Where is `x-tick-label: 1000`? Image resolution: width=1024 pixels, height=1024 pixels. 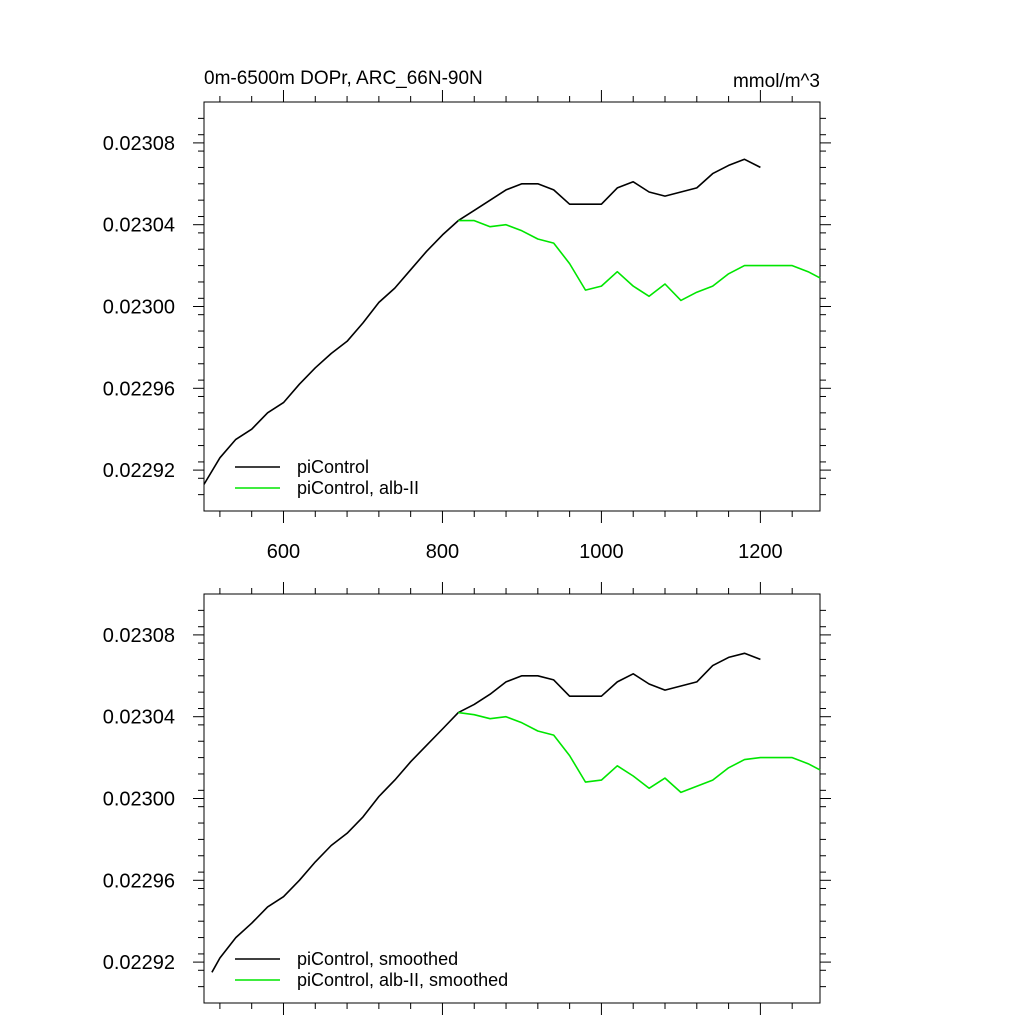
x-tick-label: 1000 is located at coordinates (601, 552).